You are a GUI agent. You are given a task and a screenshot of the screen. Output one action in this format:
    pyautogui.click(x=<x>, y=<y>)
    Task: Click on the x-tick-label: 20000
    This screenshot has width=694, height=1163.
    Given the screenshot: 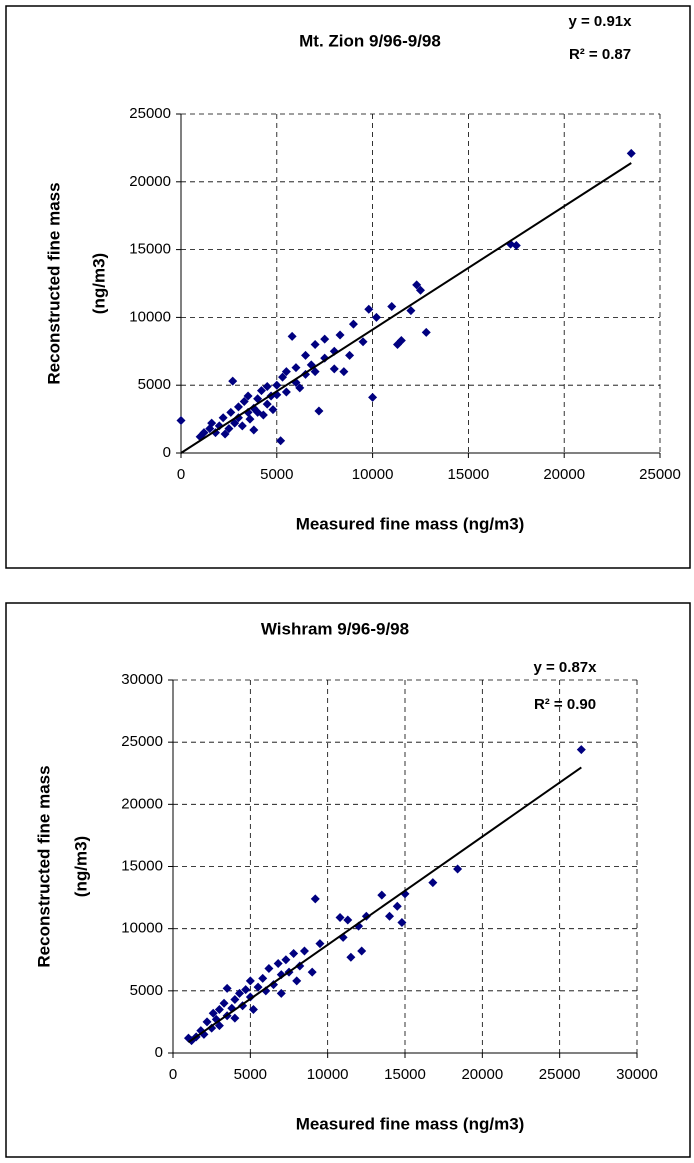 What is the action you would take?
    pyautogui.click(x=564, y=474)
    